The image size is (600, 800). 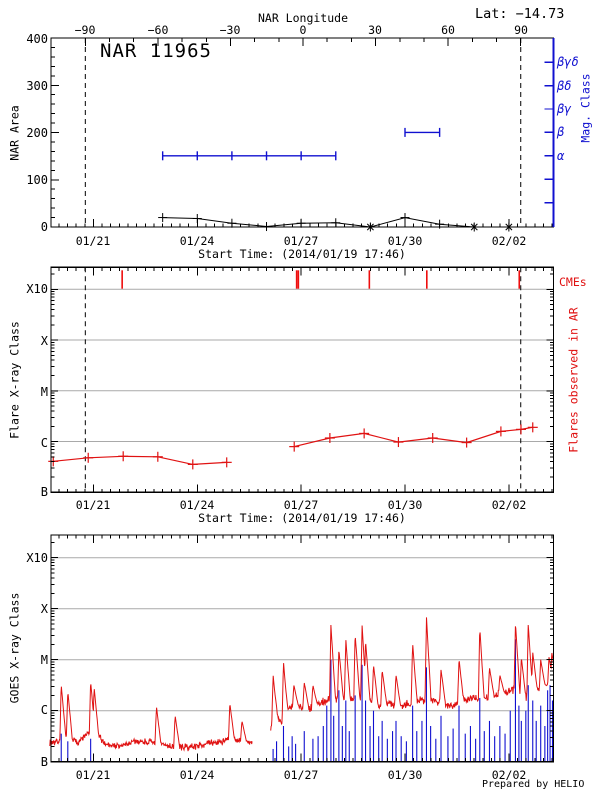 I want to click on goes-xray-axis-title: GOES X-ray Class, so click(x=14, y=648).